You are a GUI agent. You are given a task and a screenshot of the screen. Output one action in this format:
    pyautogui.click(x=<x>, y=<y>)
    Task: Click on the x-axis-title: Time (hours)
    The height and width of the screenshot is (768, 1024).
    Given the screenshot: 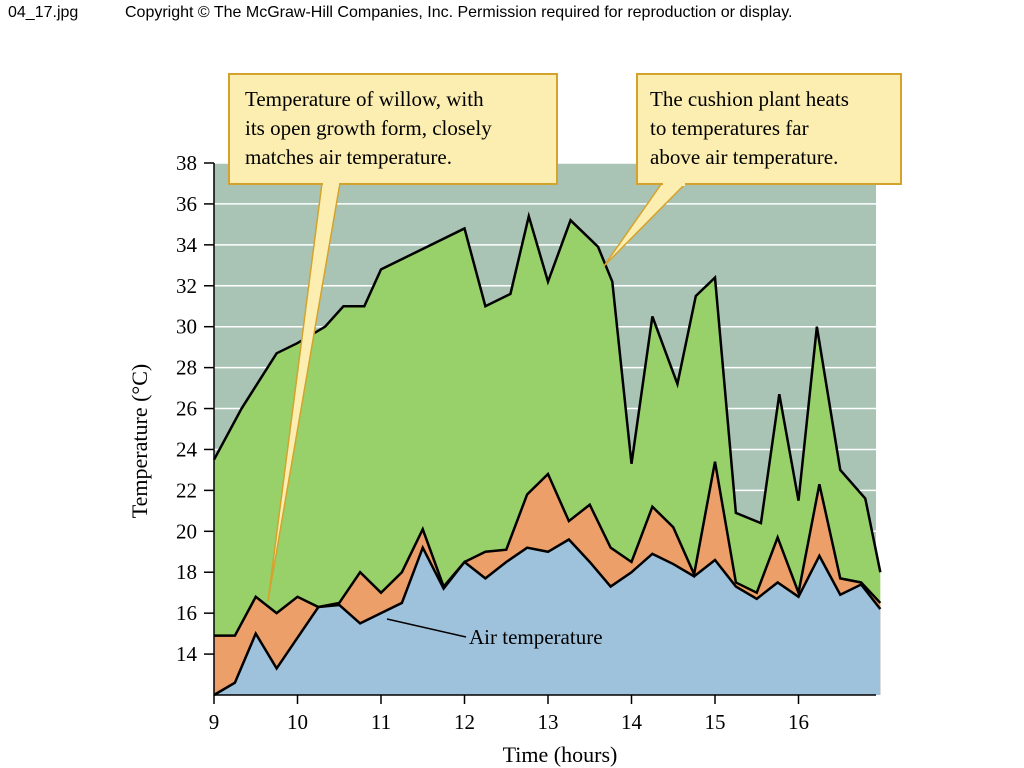 What is the action you would take?
    pyautogui.click(x=560, y=754)
    